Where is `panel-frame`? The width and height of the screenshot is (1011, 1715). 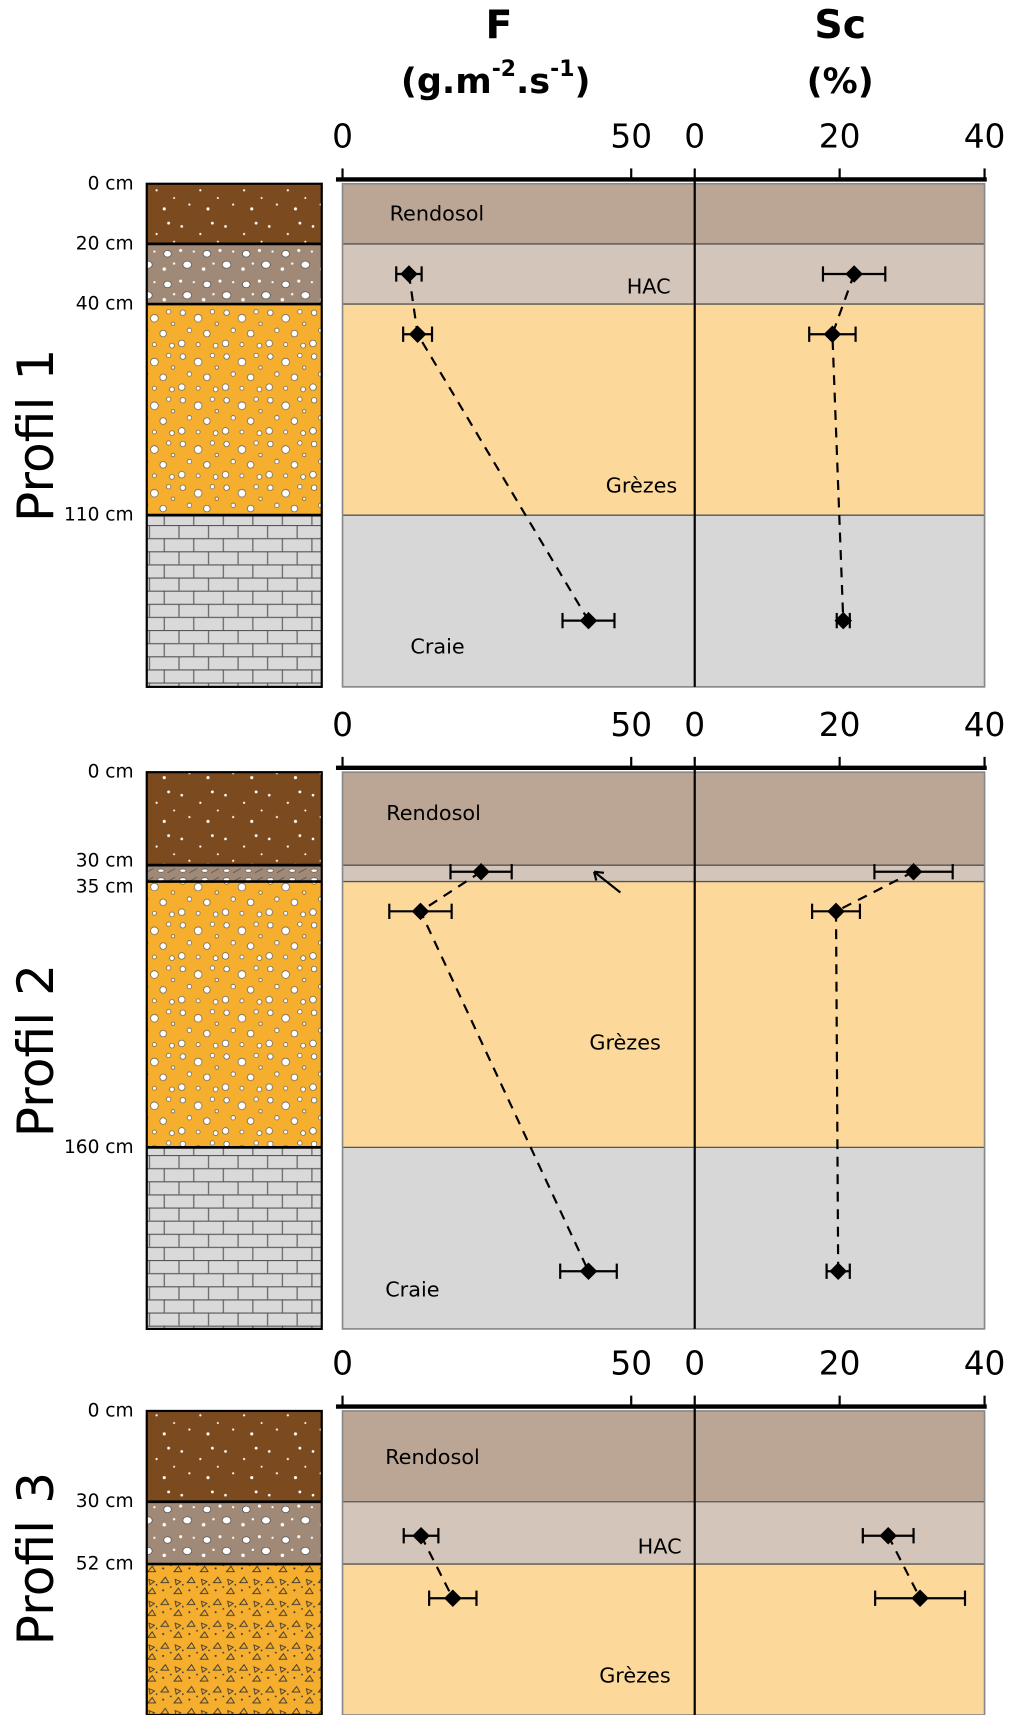
panel-frame is located at coordinates (663, 1562).